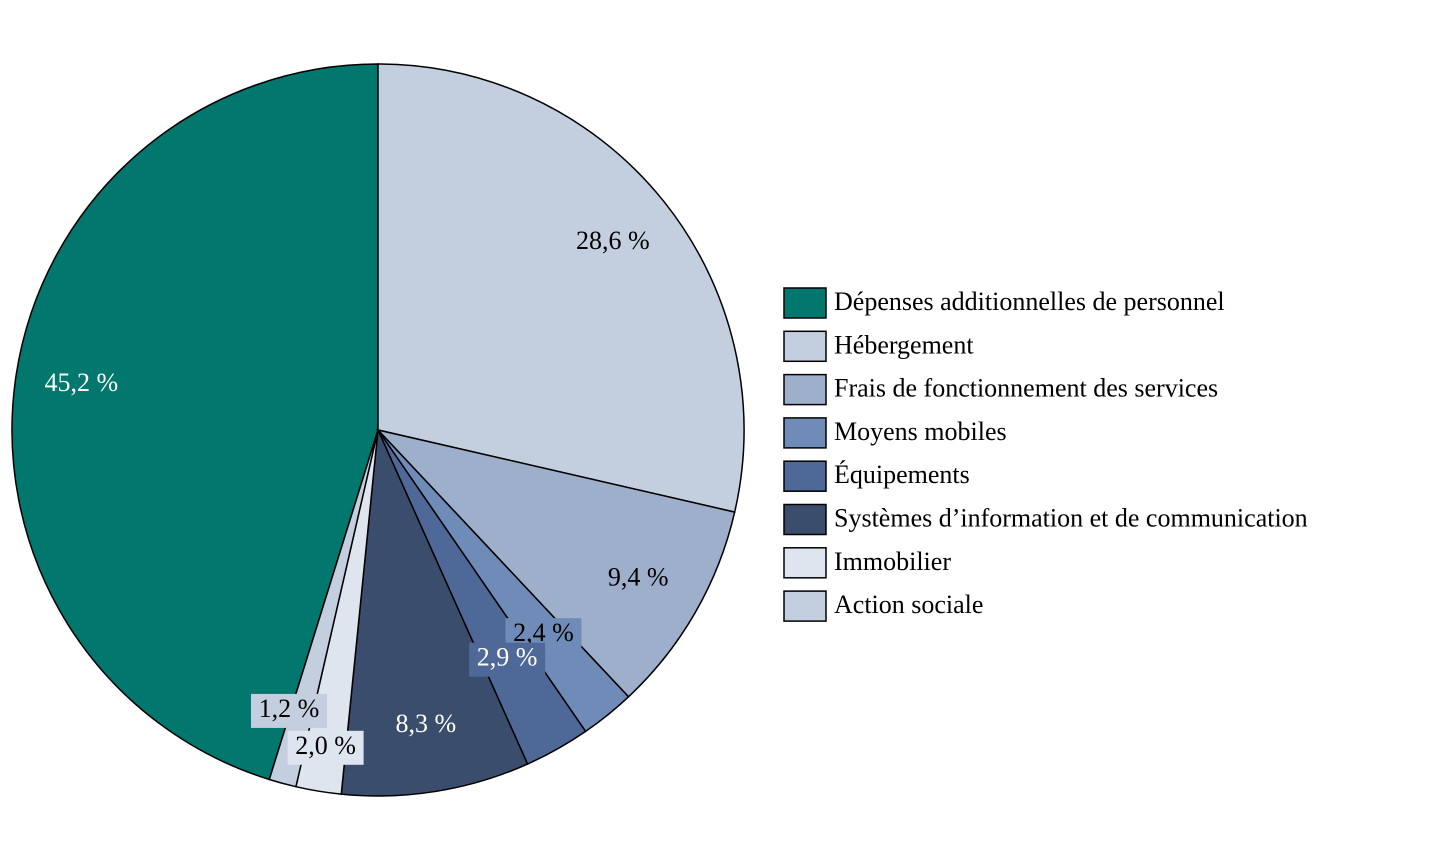  What do you see at coordinates (920, 431) in the screenshot?
I see `legend-label: Moyens mobiles` at bounding box center [920, 431].